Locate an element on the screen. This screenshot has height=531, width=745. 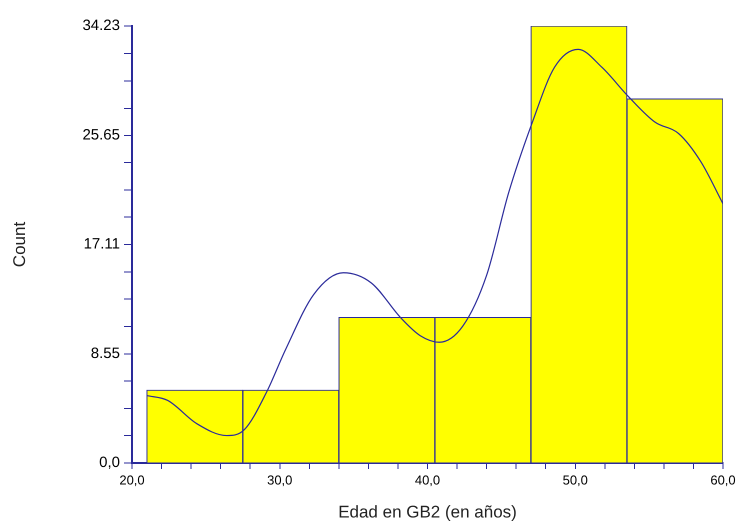
y-tick-label: 0,0 is located at coordinates (109, 463).